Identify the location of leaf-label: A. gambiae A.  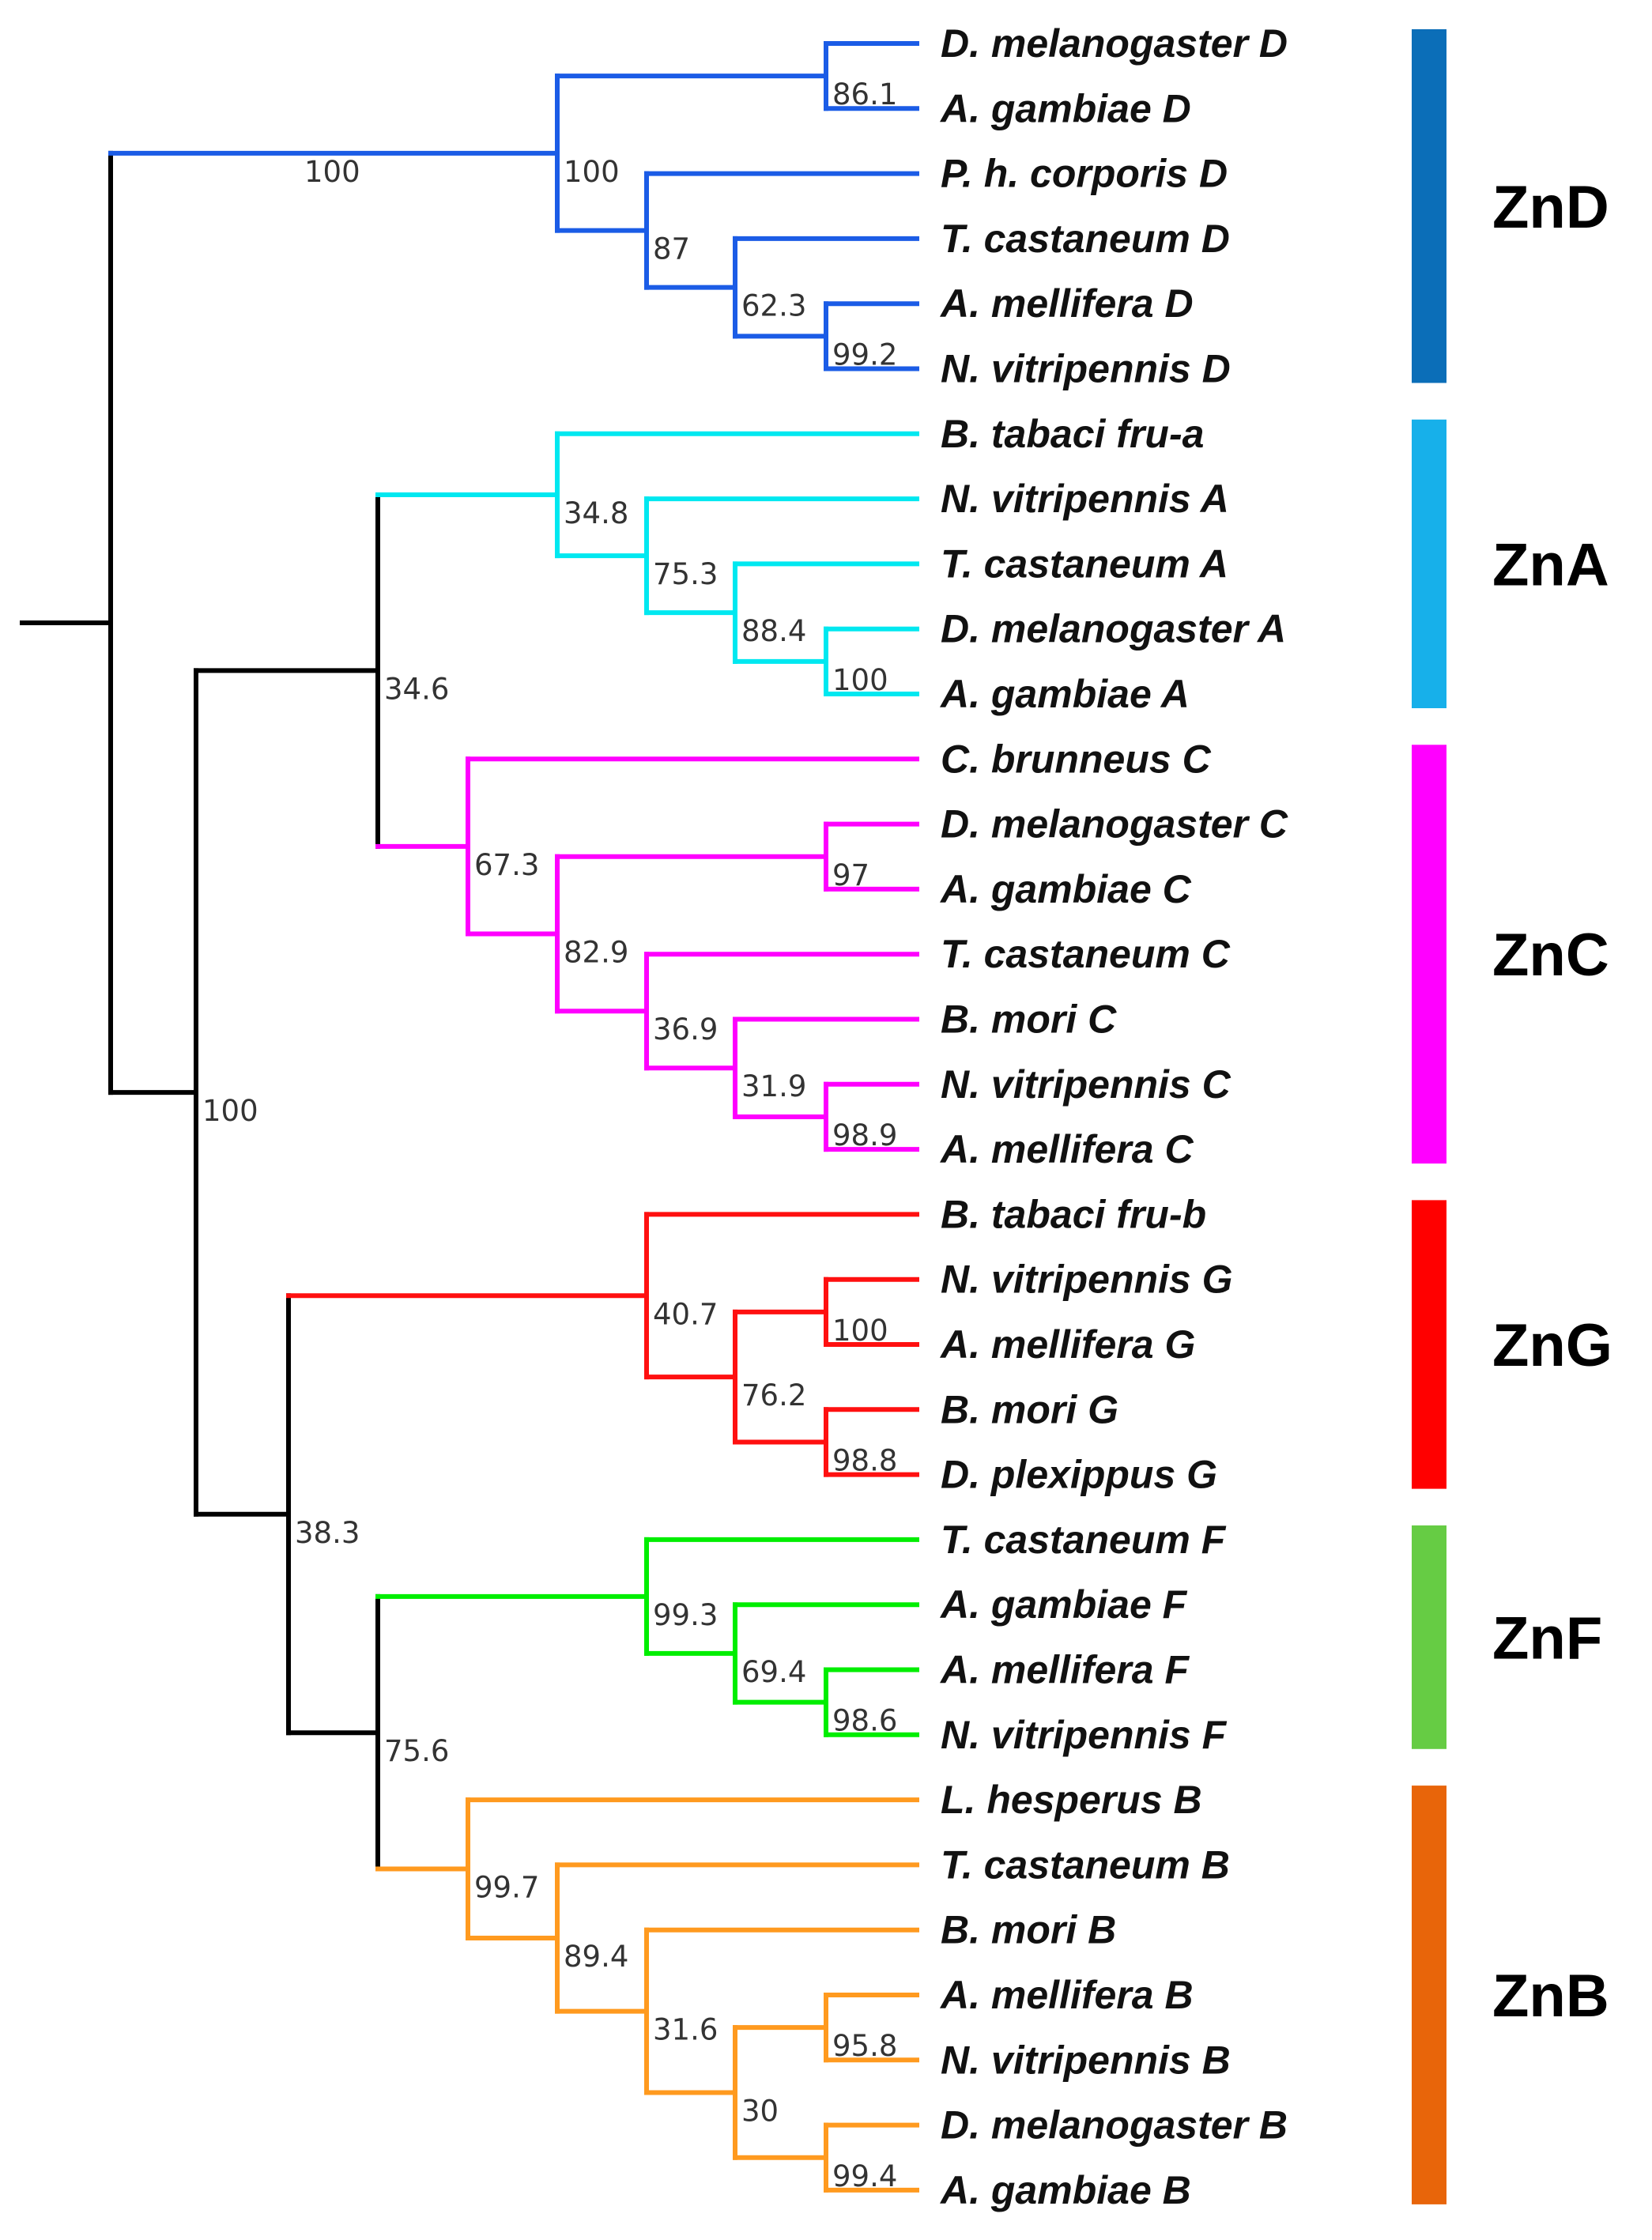
(1064, 694).